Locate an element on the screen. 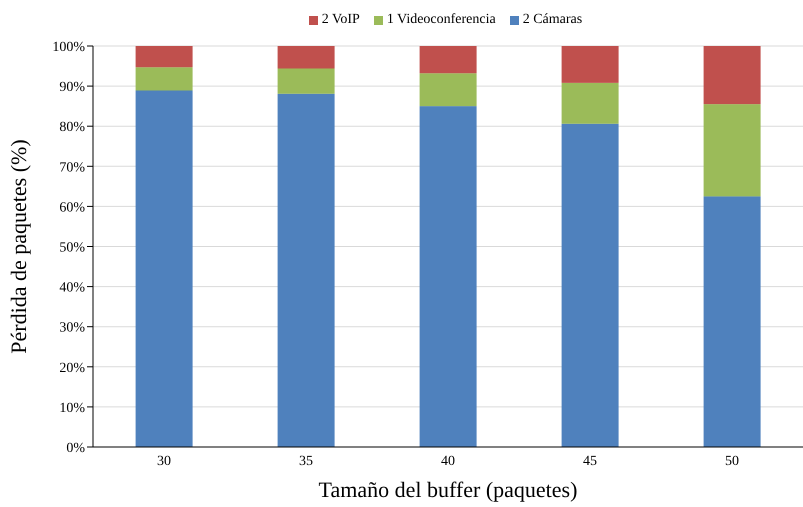 This screenshot has width=803, height=507. y-tick-label: 100% is located at coordinates (69, 47).